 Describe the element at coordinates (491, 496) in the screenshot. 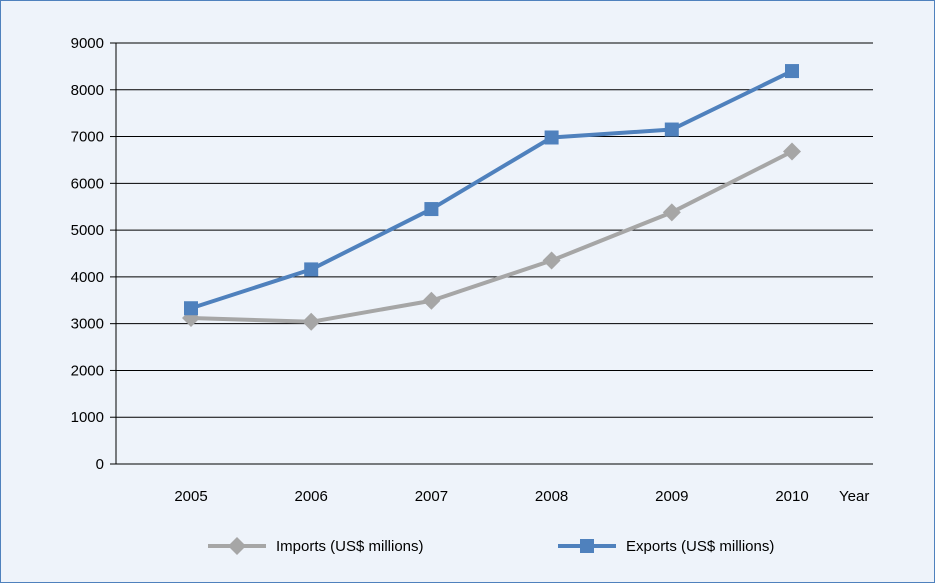

I see `x-tick-labels: 2005 2006 2007 2008 2009 2010` at that location.